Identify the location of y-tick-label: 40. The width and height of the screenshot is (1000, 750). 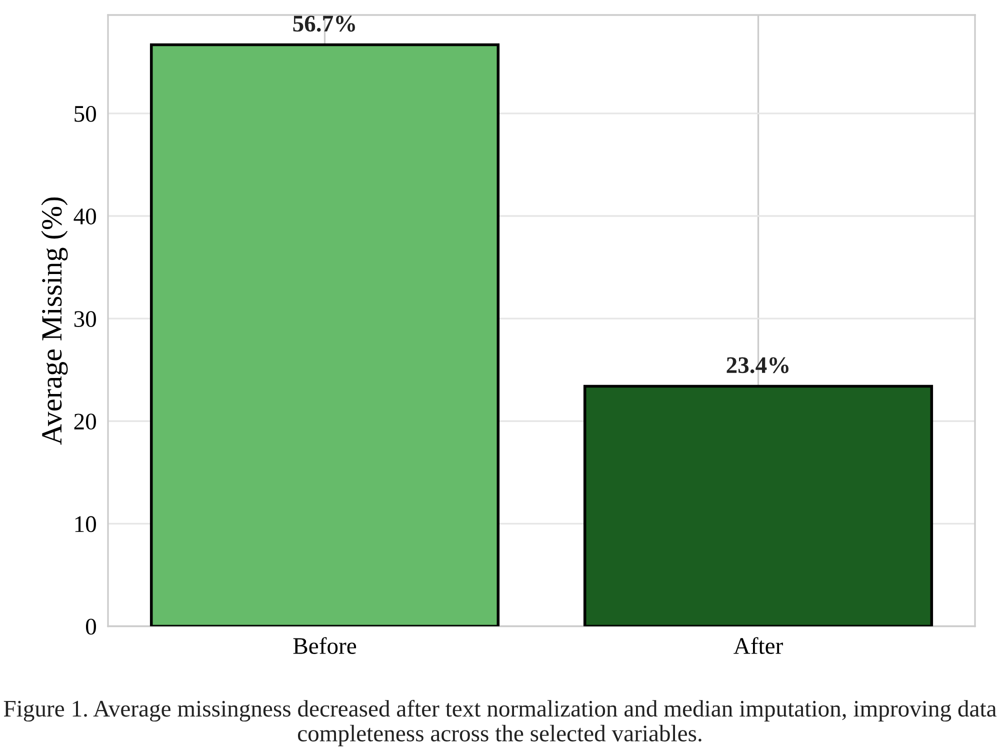
(85, 216).